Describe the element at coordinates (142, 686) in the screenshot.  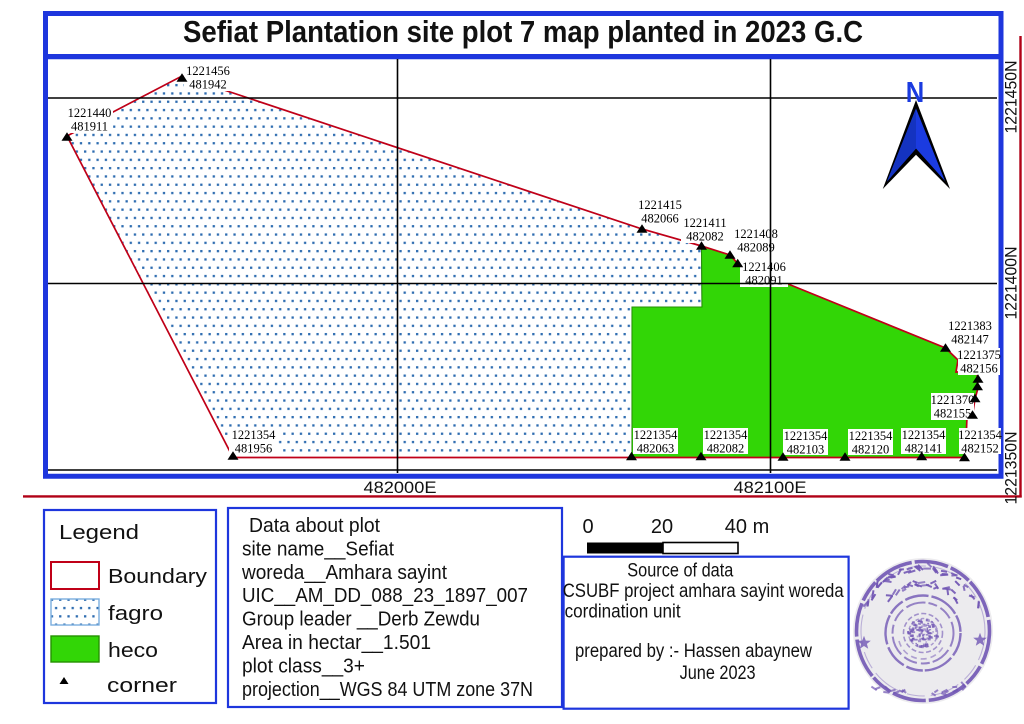
I see `svg-text: corner` at that location.